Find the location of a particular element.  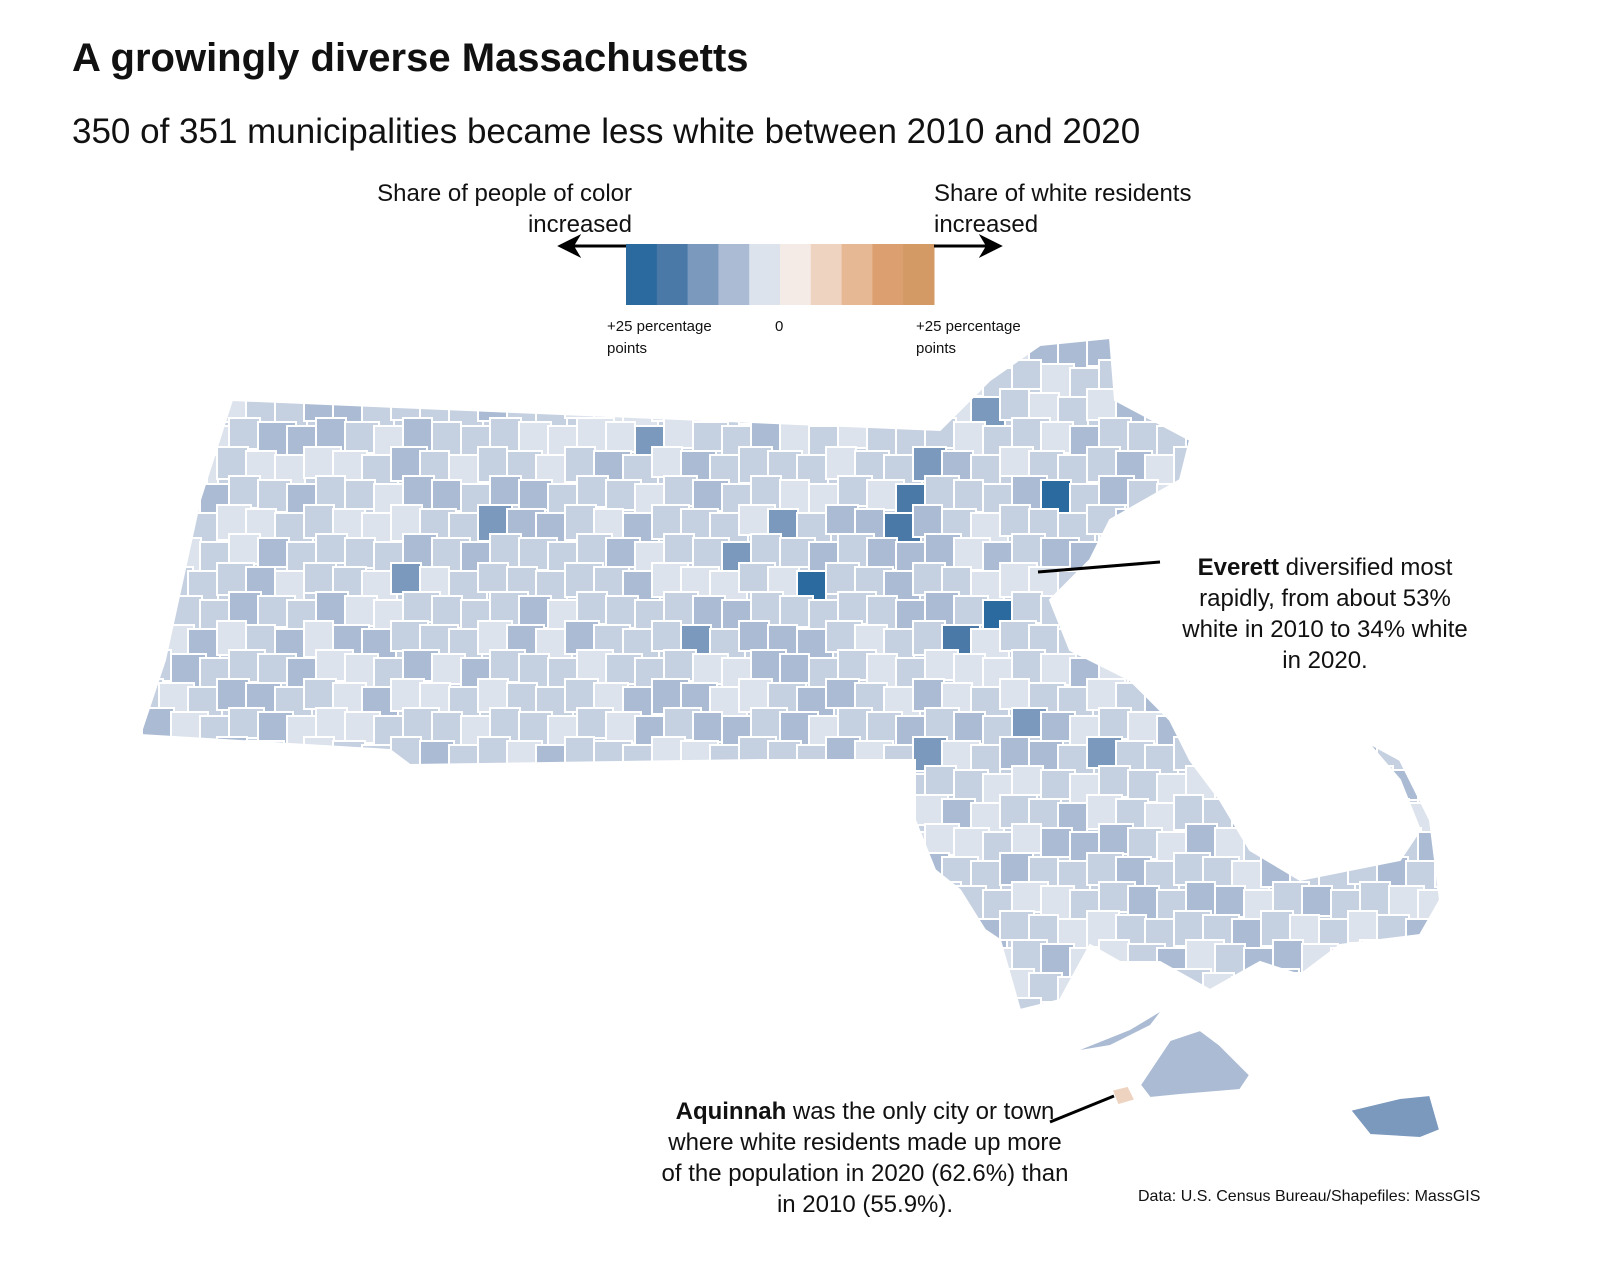

marthas-vineyard is located at coordinates (1195, 1064).